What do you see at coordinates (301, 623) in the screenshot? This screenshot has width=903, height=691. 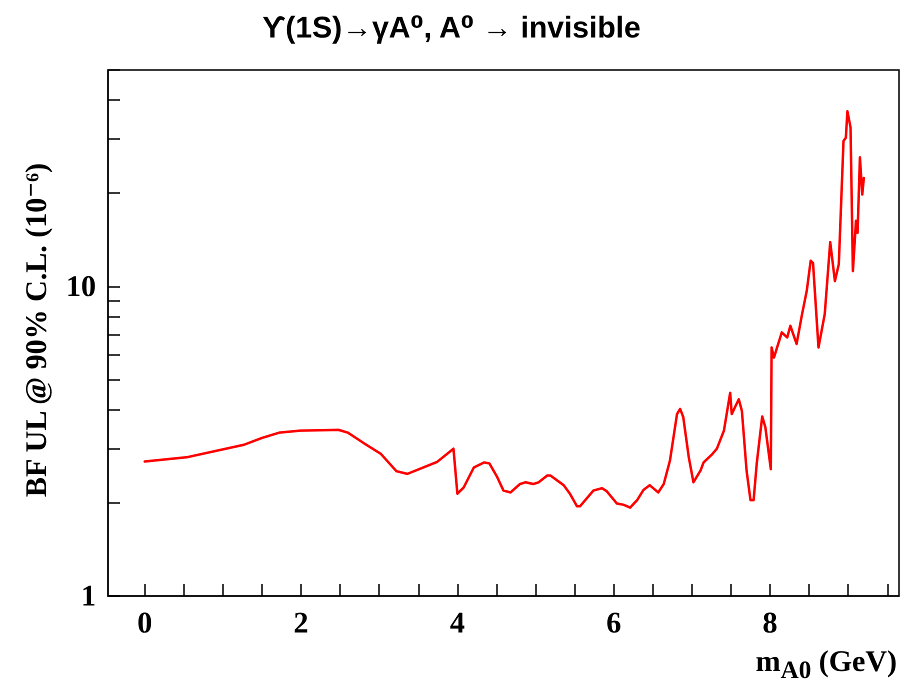 I see `x-tick-label: 2` at bounding box center [301, 623].